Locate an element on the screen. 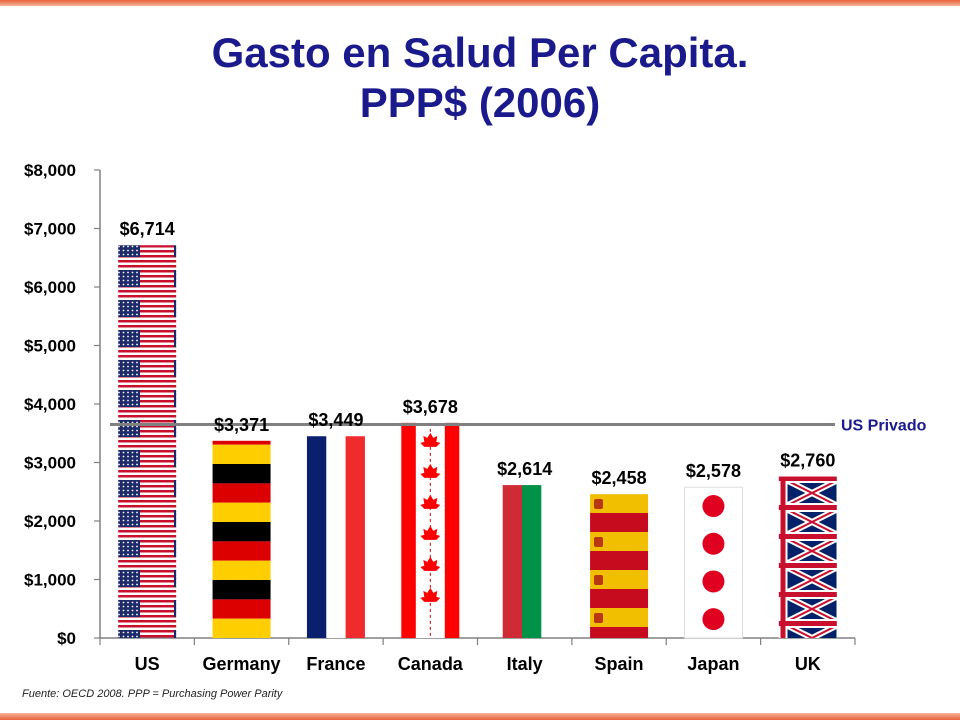 This screenshot has width=960, height=720. y-tick-label: $3,000 is located at coordinates (50, 463).